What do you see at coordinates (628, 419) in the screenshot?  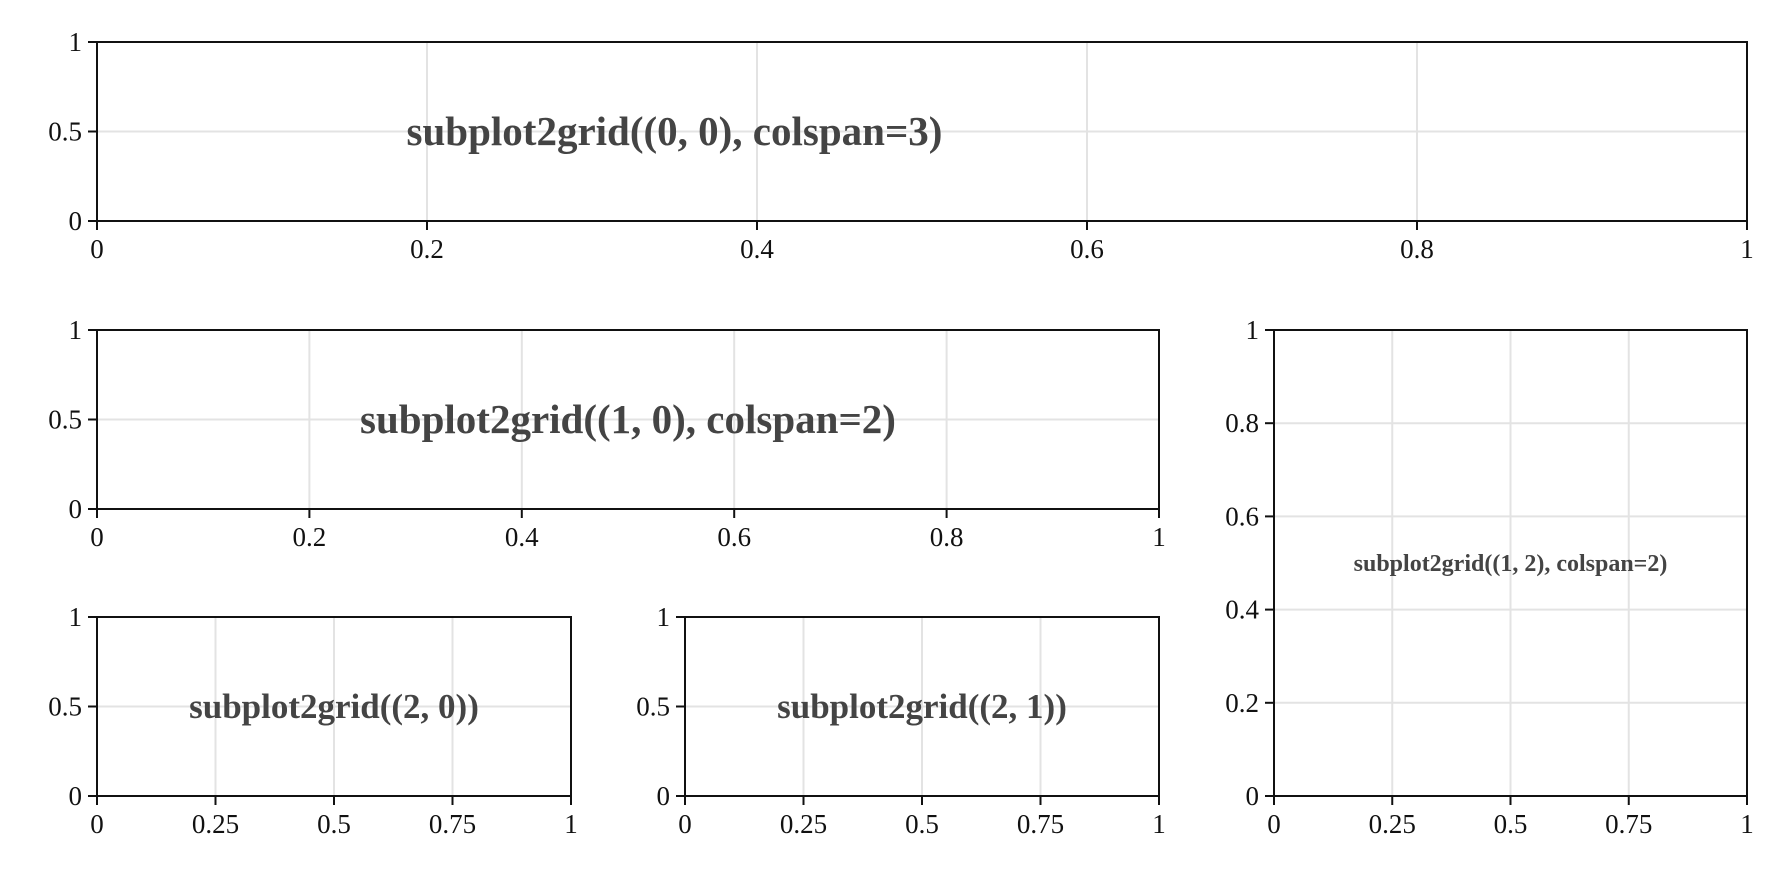 I see `panel-annotation: subplot2grid((1, 0), colspan=2)` at bounding box center [628, 419].